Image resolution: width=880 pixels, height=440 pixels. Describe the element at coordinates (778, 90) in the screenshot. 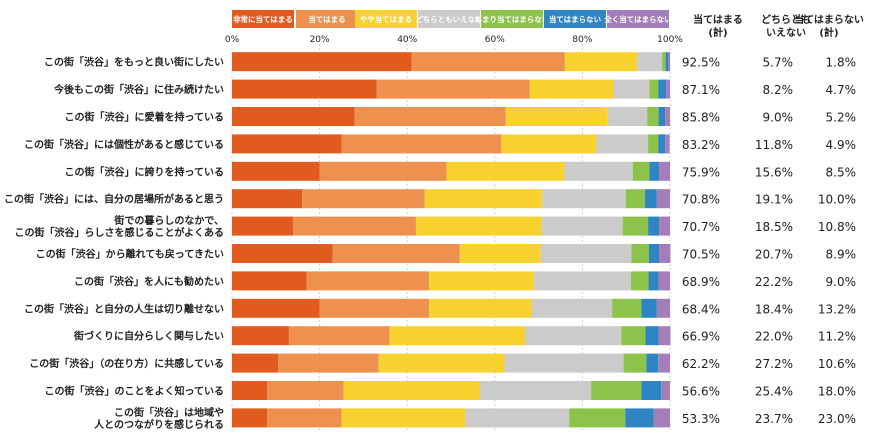

I see `summary-value: 8.2%` at that location.